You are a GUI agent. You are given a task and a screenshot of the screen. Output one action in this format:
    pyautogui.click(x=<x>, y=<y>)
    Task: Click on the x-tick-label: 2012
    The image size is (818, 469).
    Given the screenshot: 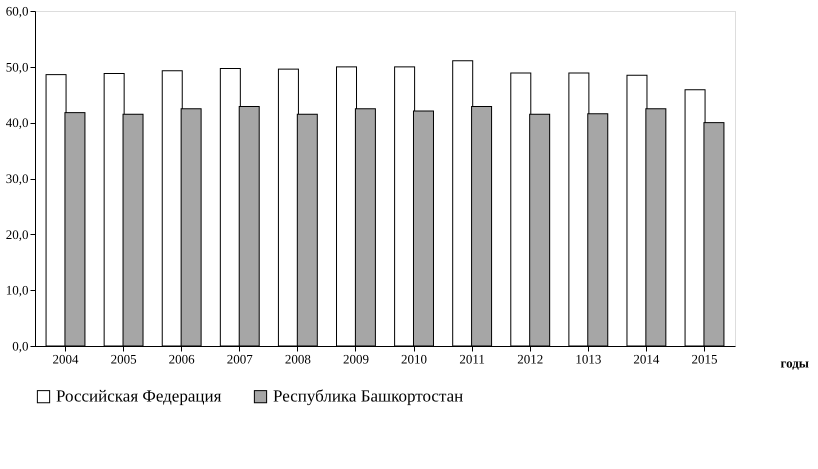 What is the action you would take?
    pyautogui.click(x=530, y=359)
    